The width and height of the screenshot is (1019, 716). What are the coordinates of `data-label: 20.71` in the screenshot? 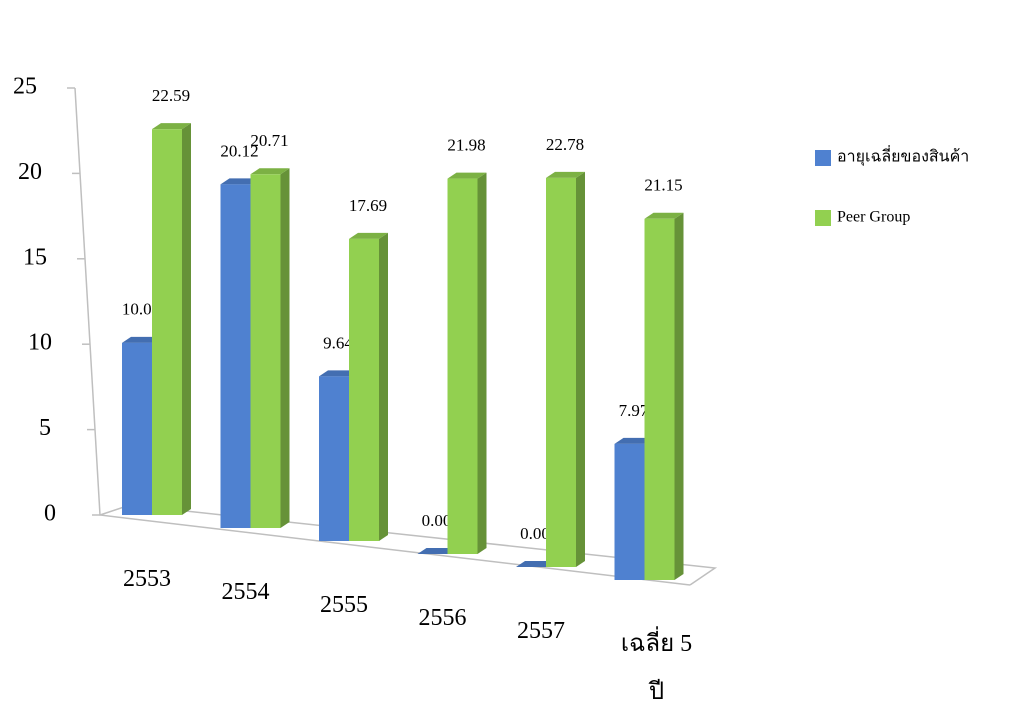 It's located at (269, 140).